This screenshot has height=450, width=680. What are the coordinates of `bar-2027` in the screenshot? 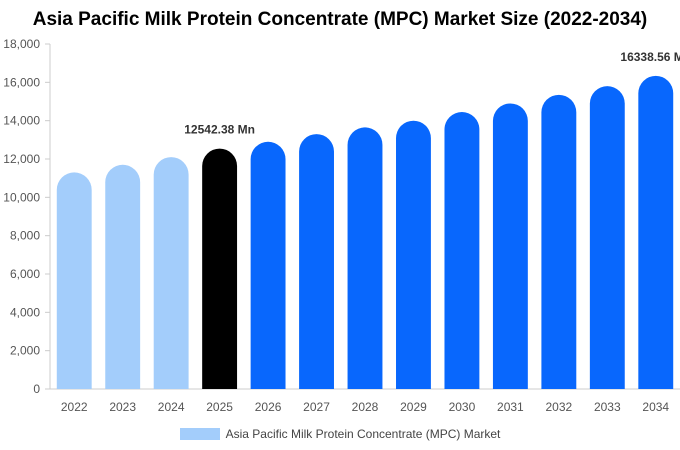 It's located at (316, 261).